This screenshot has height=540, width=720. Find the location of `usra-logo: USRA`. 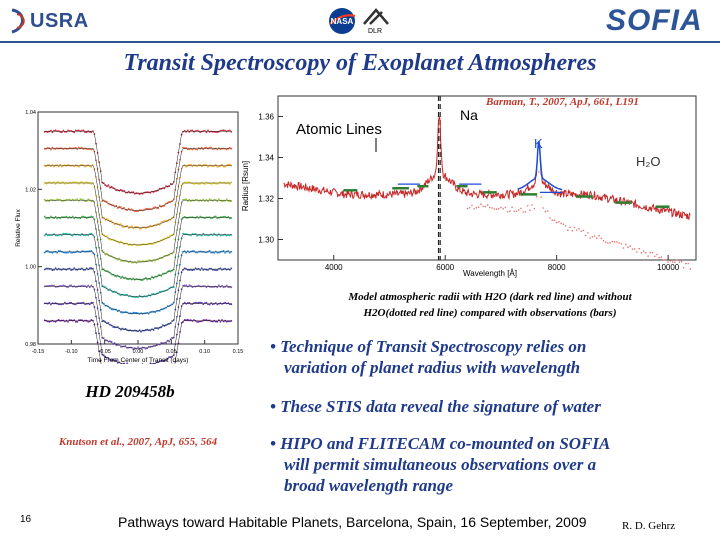

usra-logo: USRA is located at coordinates (48, 21).